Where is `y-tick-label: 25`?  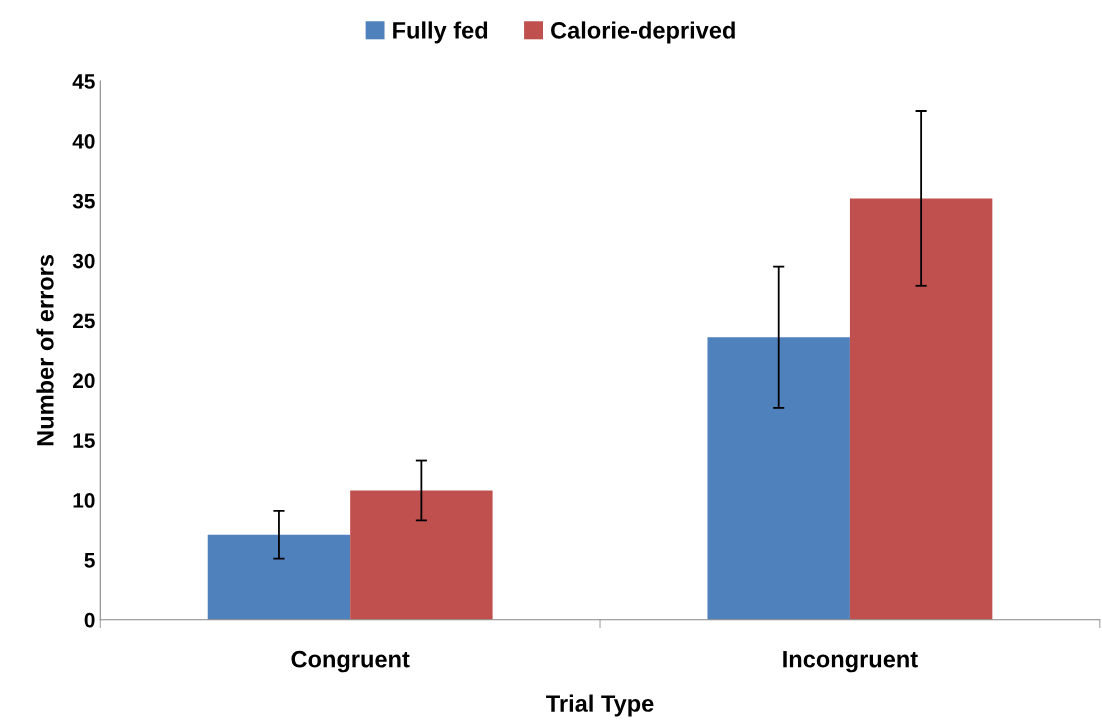
y-tick-label: 25 is located at coordinates (83, 321).